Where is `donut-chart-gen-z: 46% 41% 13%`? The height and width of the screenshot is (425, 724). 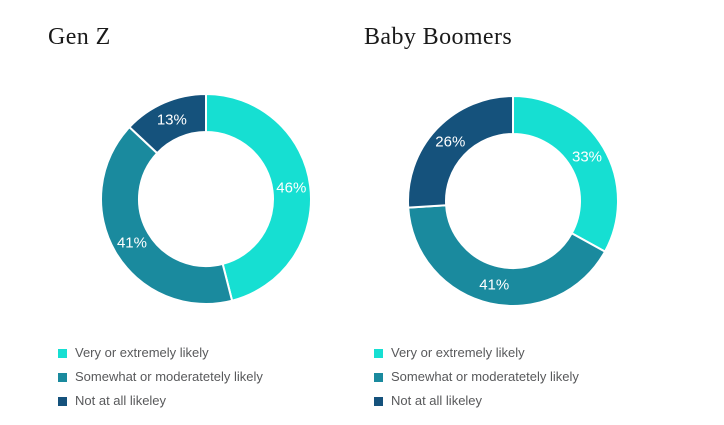
donut-chart-gen-z: 46% 41% 13% is located at coordinates (206, 199).